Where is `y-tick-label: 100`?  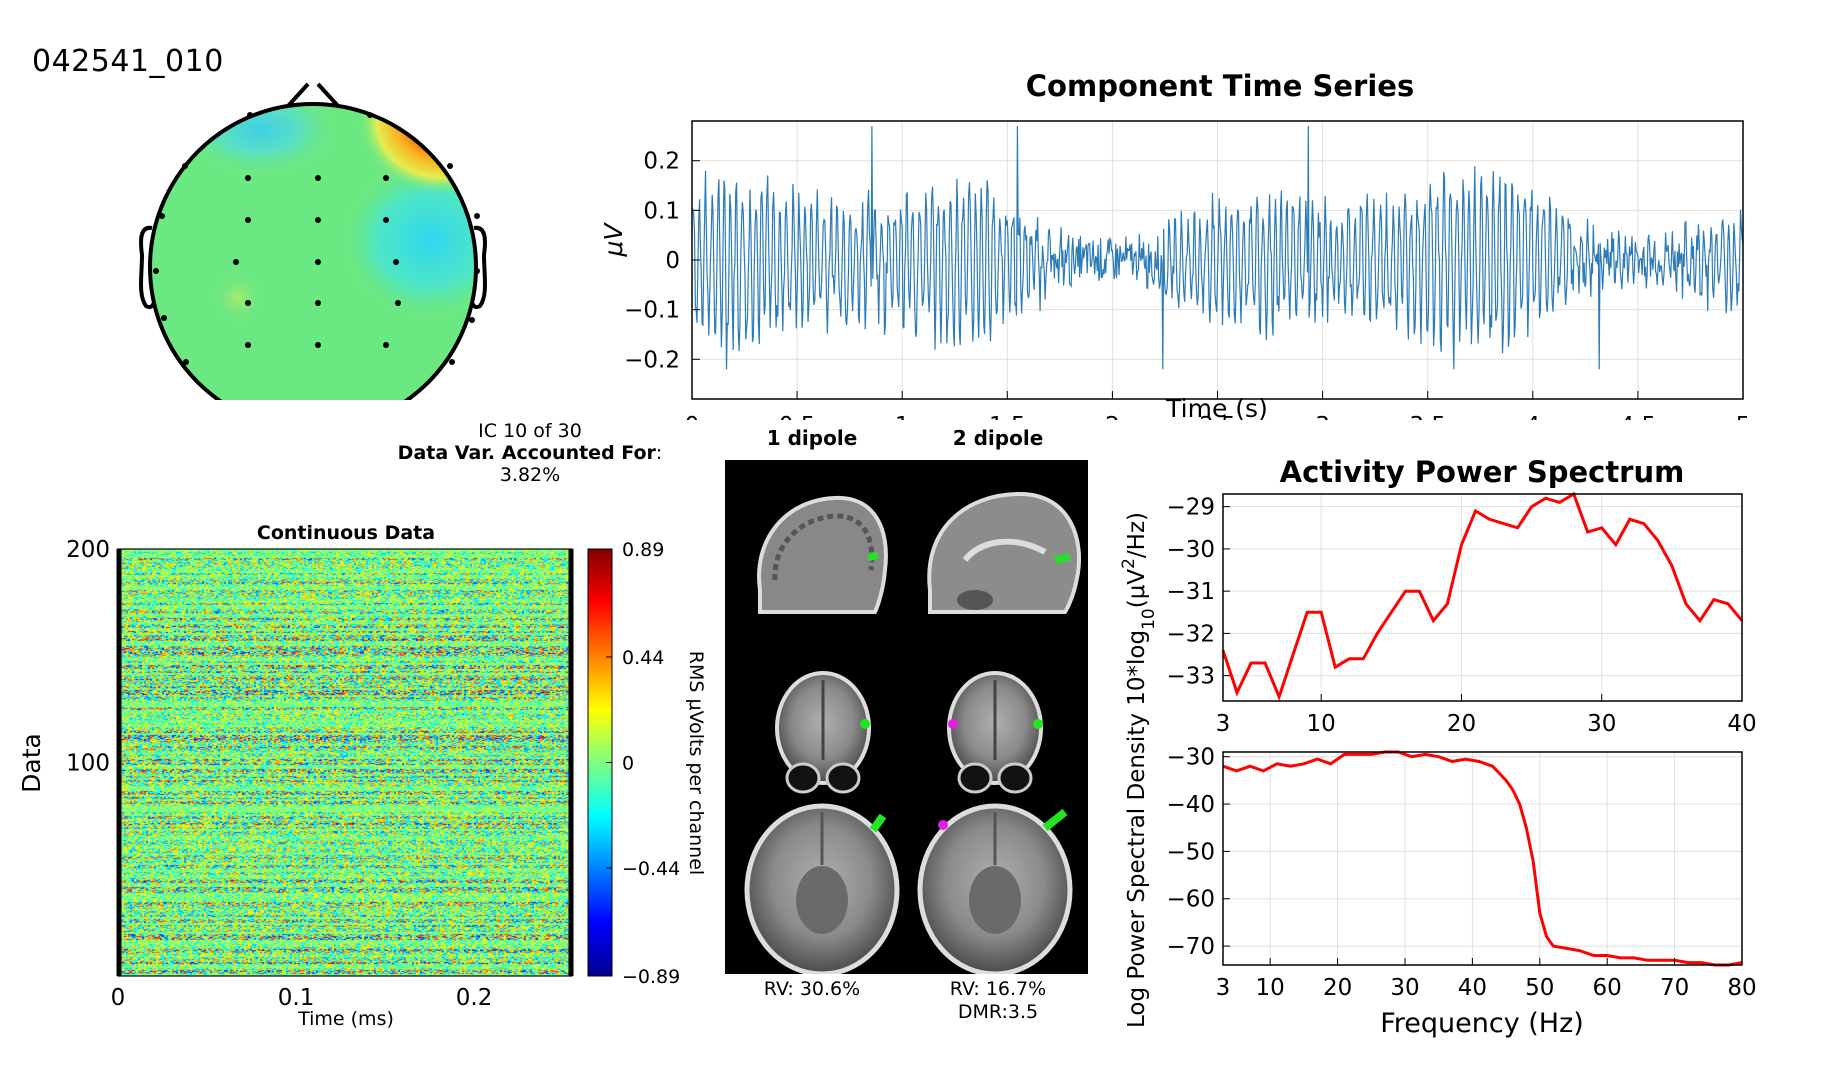 y-tick-label: 100 is located at coordinates (88, 764).